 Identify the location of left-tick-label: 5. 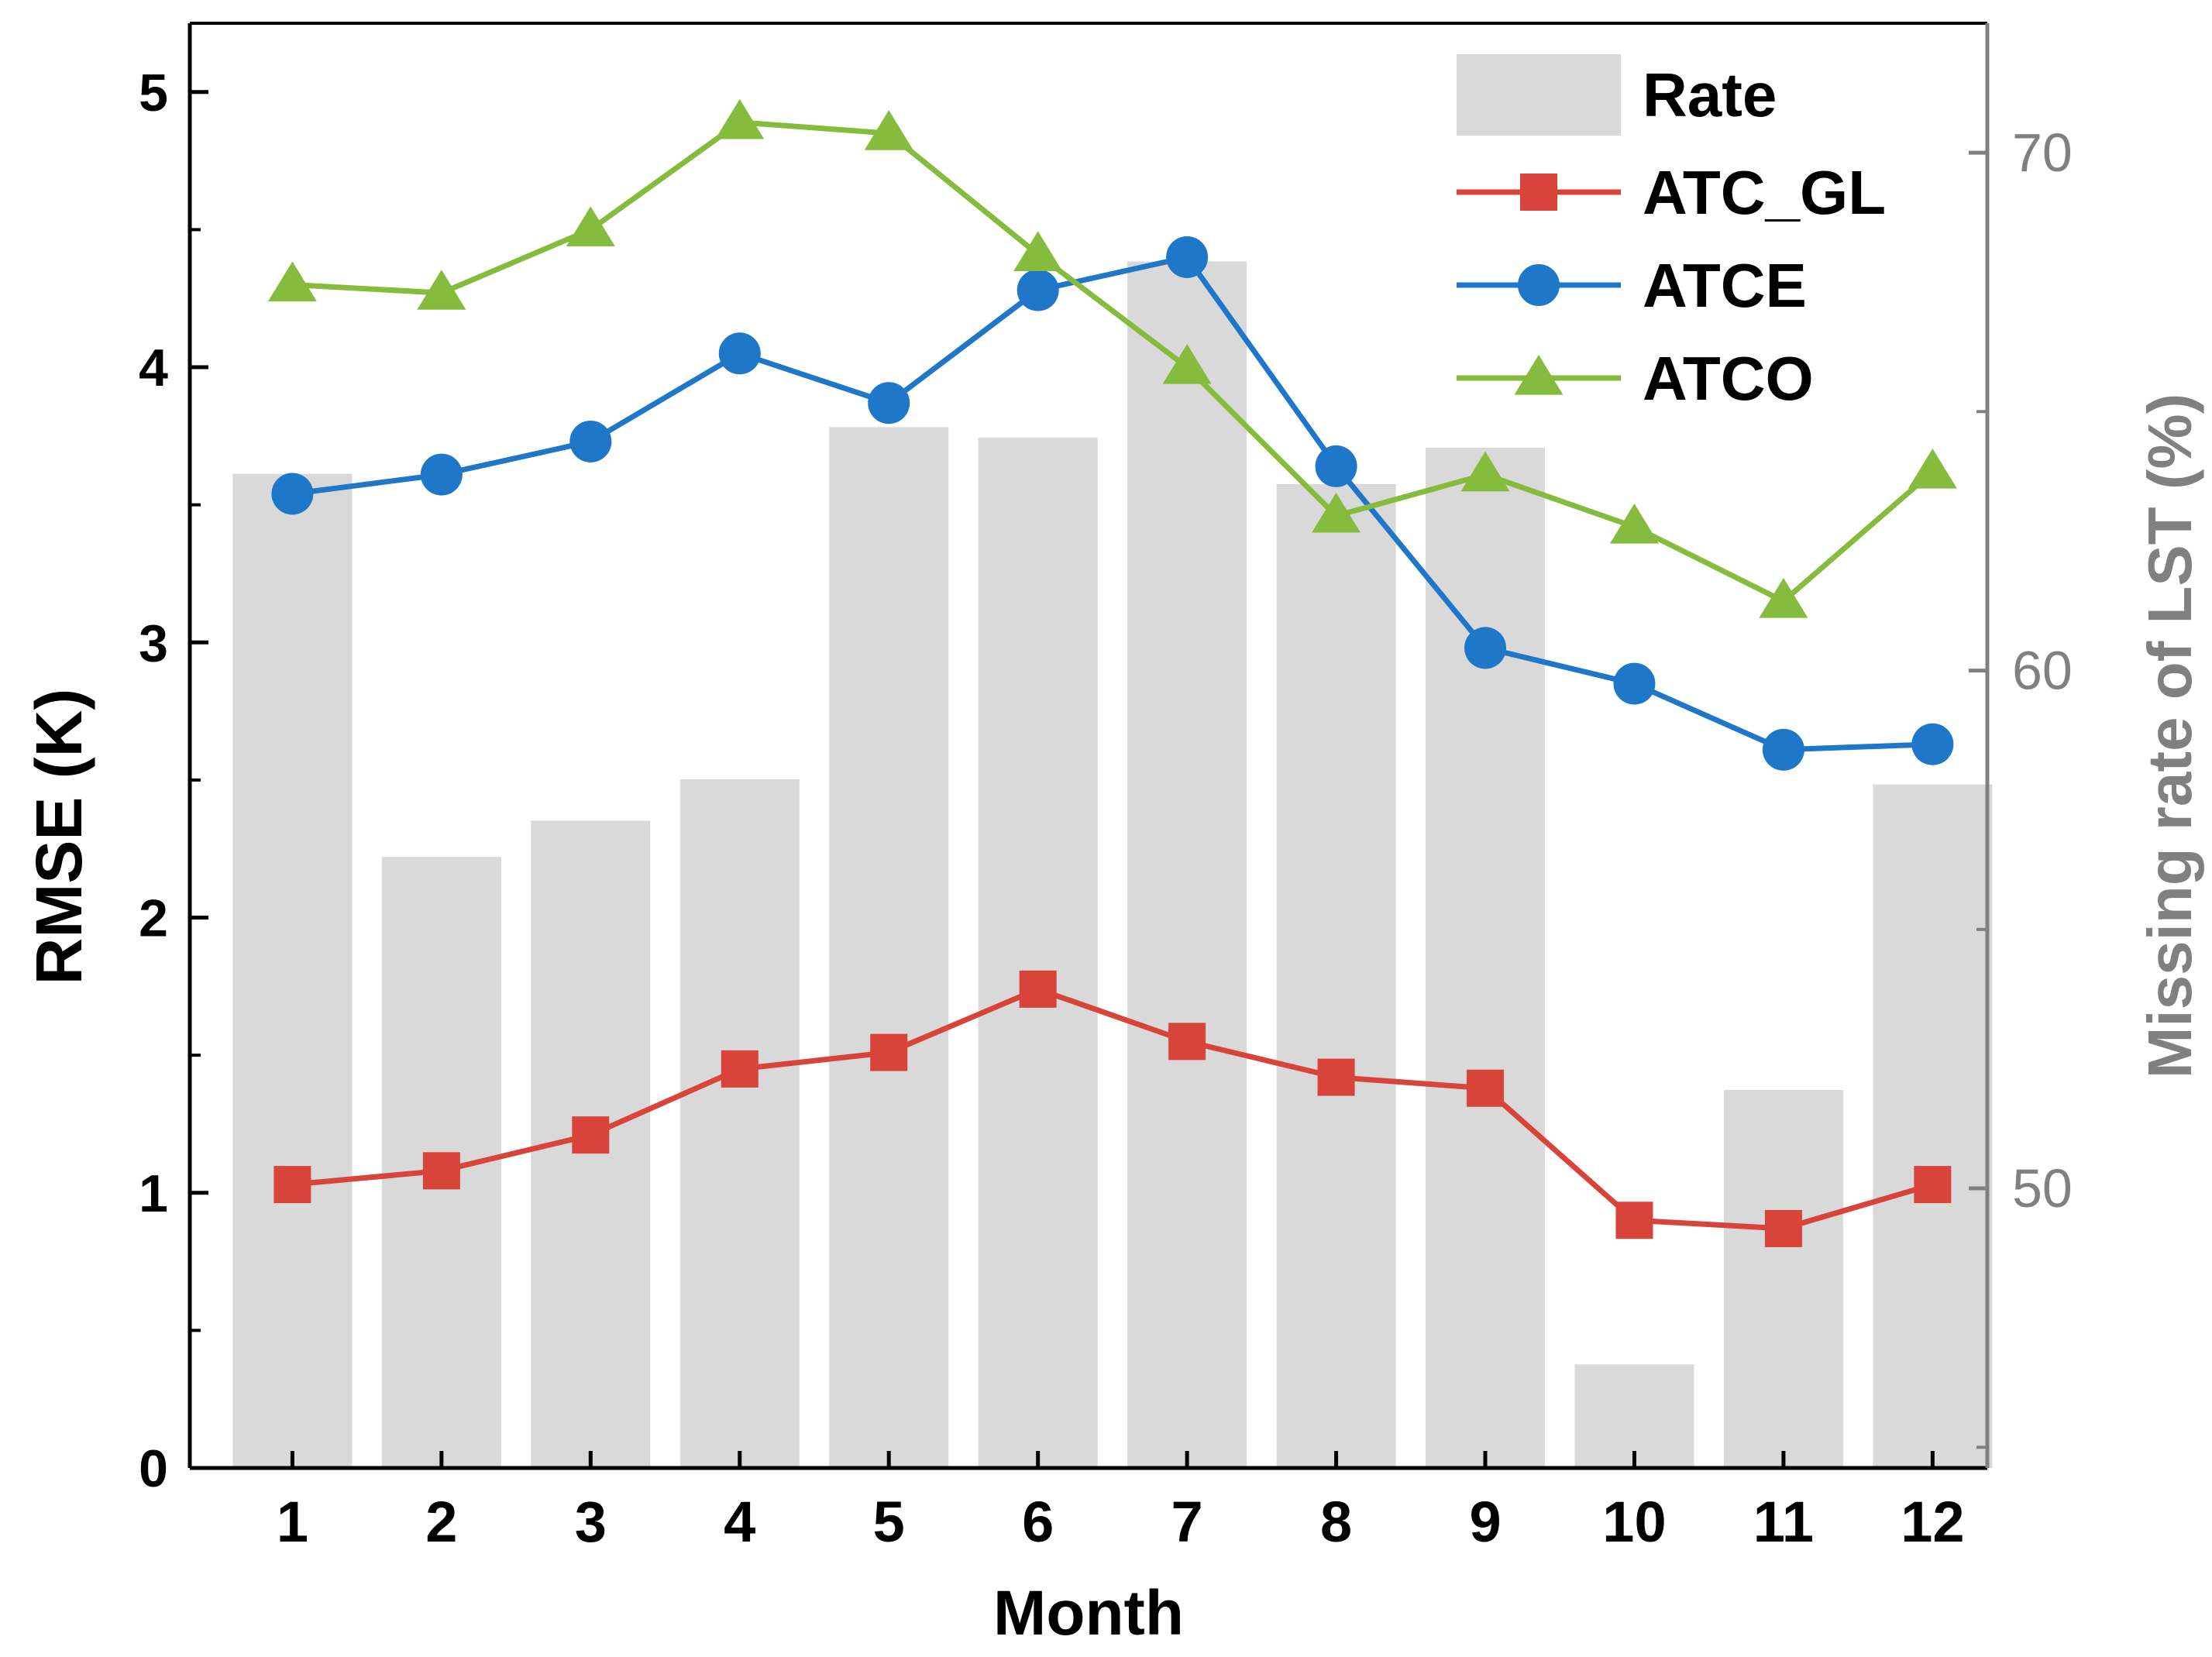
(153, 93).